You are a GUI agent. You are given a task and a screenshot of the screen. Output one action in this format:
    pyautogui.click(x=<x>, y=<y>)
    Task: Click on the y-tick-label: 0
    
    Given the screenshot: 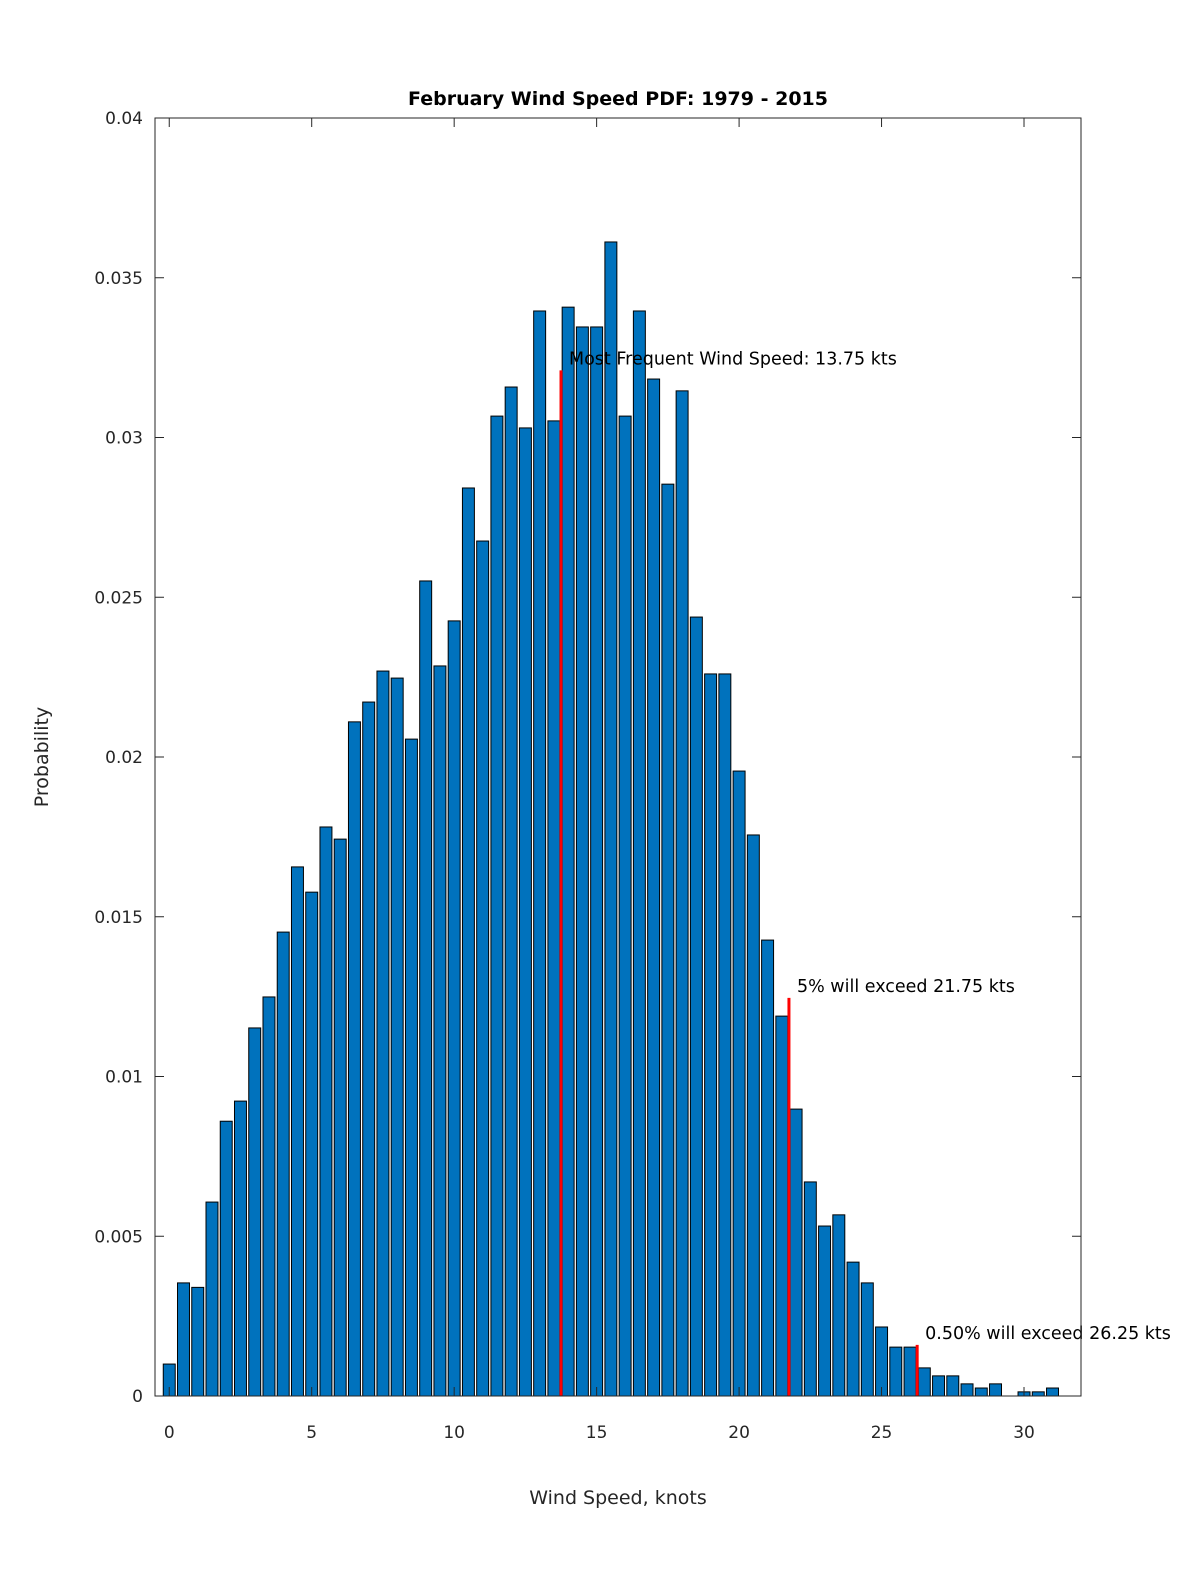 What is the action you would take?
    pyautogui.click(x=137, y=1397)
    